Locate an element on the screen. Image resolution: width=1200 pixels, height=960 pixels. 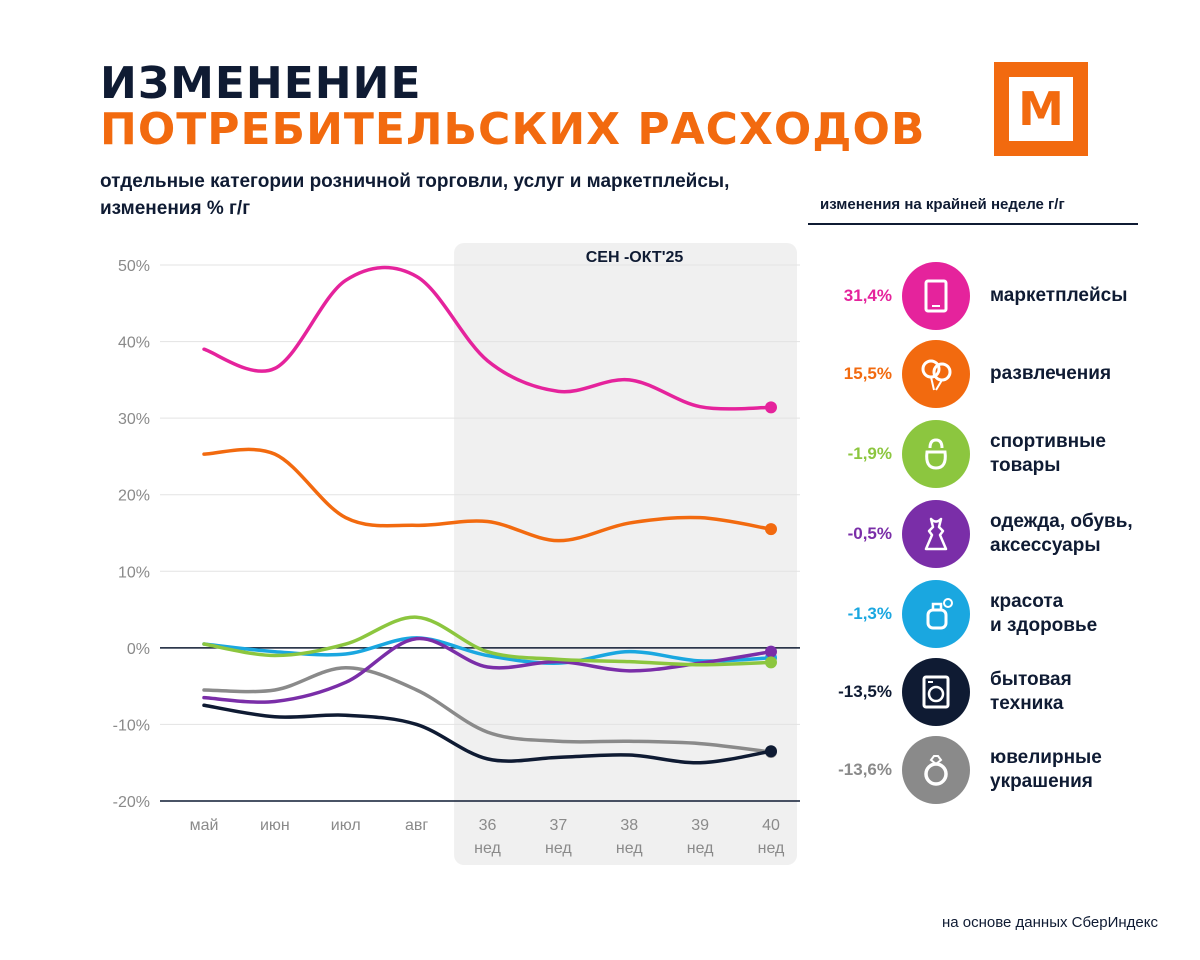
legend-label: ювелирные украшения is located at coordinates (1046, 769).